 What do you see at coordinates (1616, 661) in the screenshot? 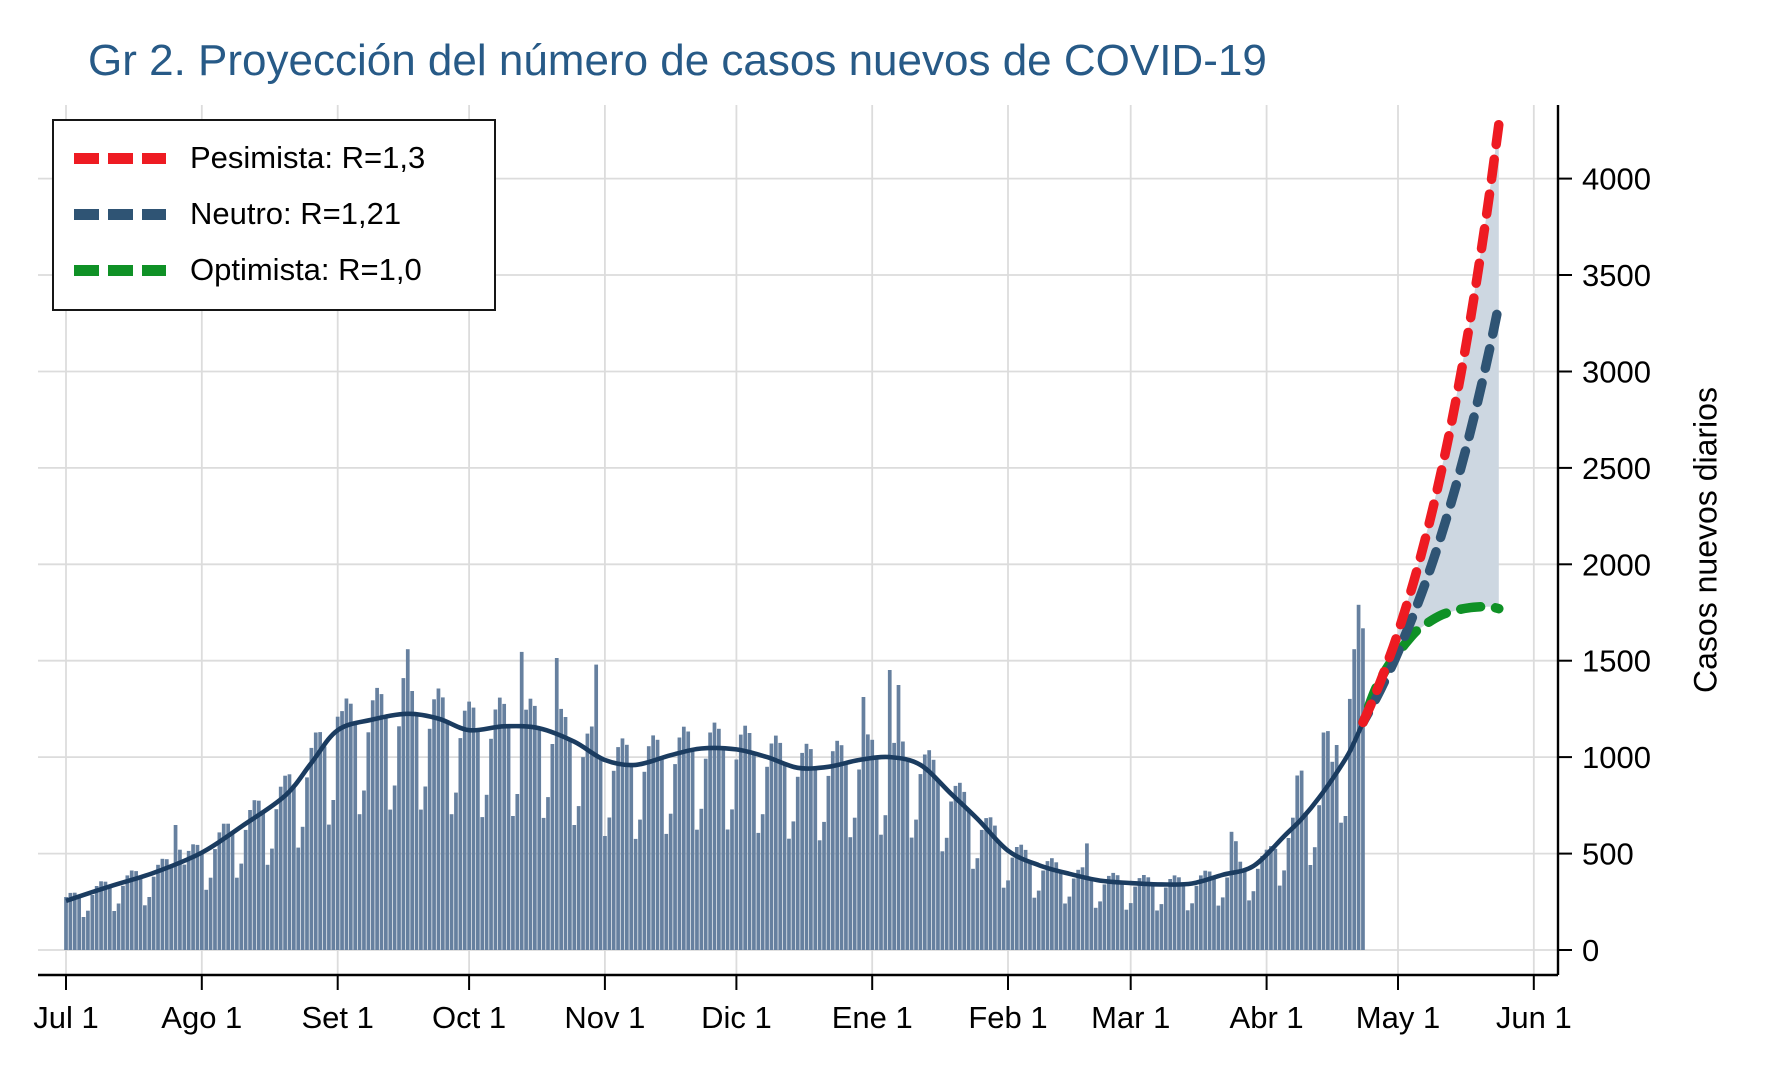
I see `y-tick-label: 1500` at bounding box center [1616, 661].